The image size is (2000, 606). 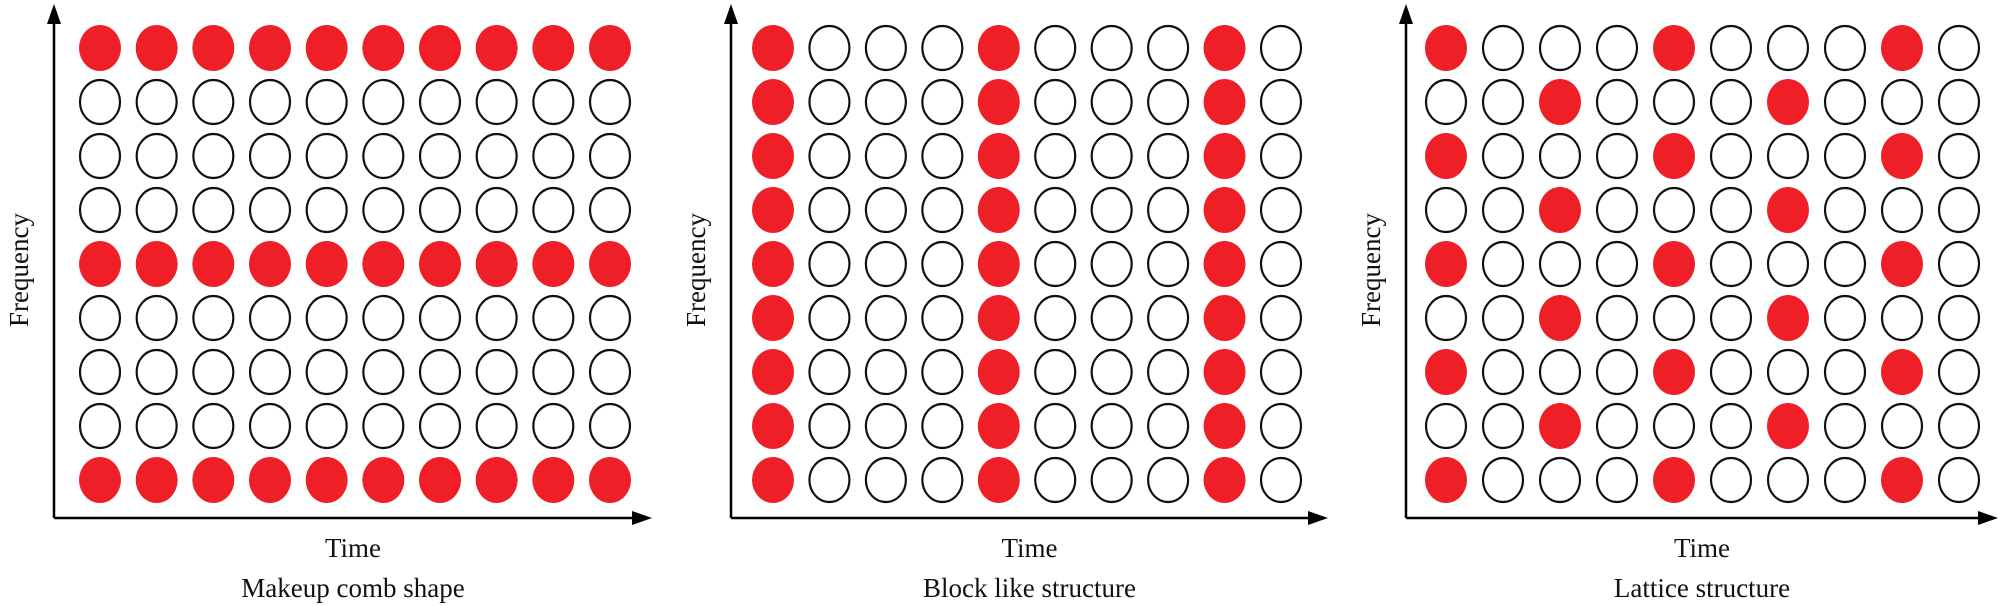 I want to click on y-axis-label: Frequency, so click(x=19, y=270).